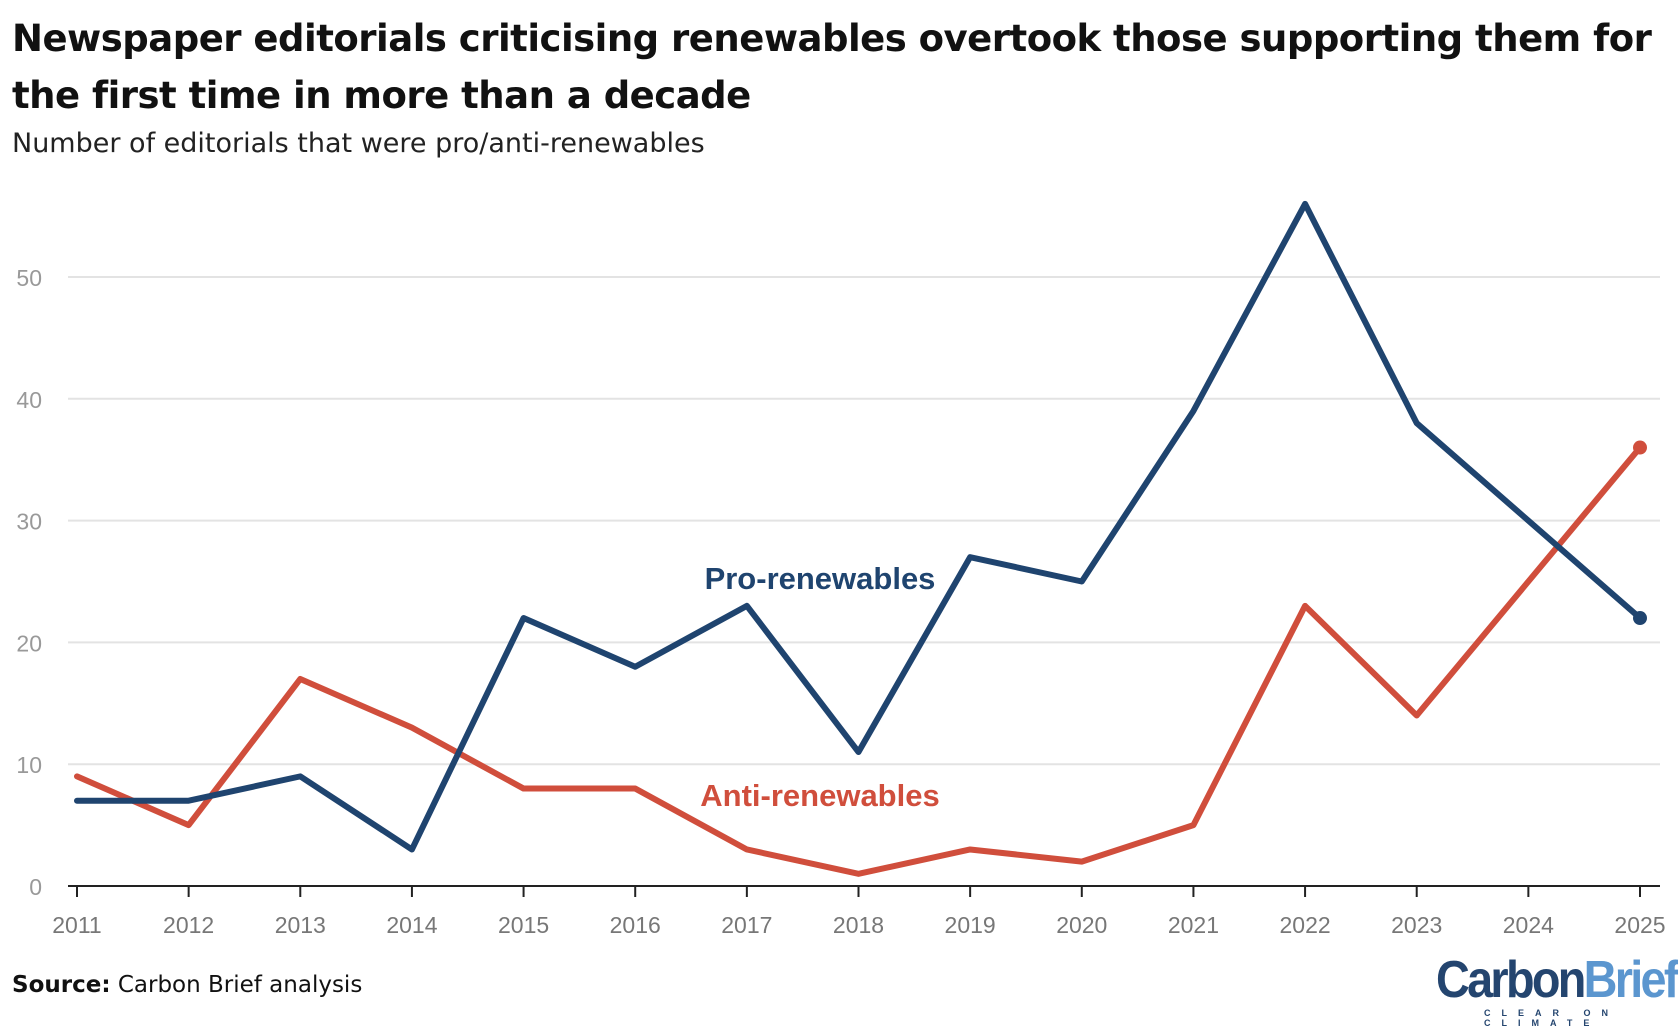 The image size is (1678, 1036). What do you see at coordinates (819, 795) in the screenshot?
I see `series-label-anti: Anti-renewables` at bounding box center [819, 795].